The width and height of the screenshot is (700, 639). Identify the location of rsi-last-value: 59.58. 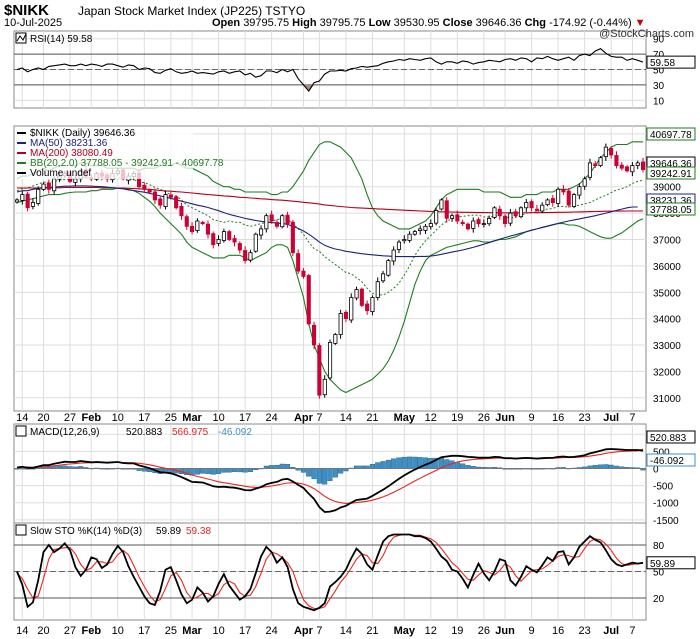
(662, 63).